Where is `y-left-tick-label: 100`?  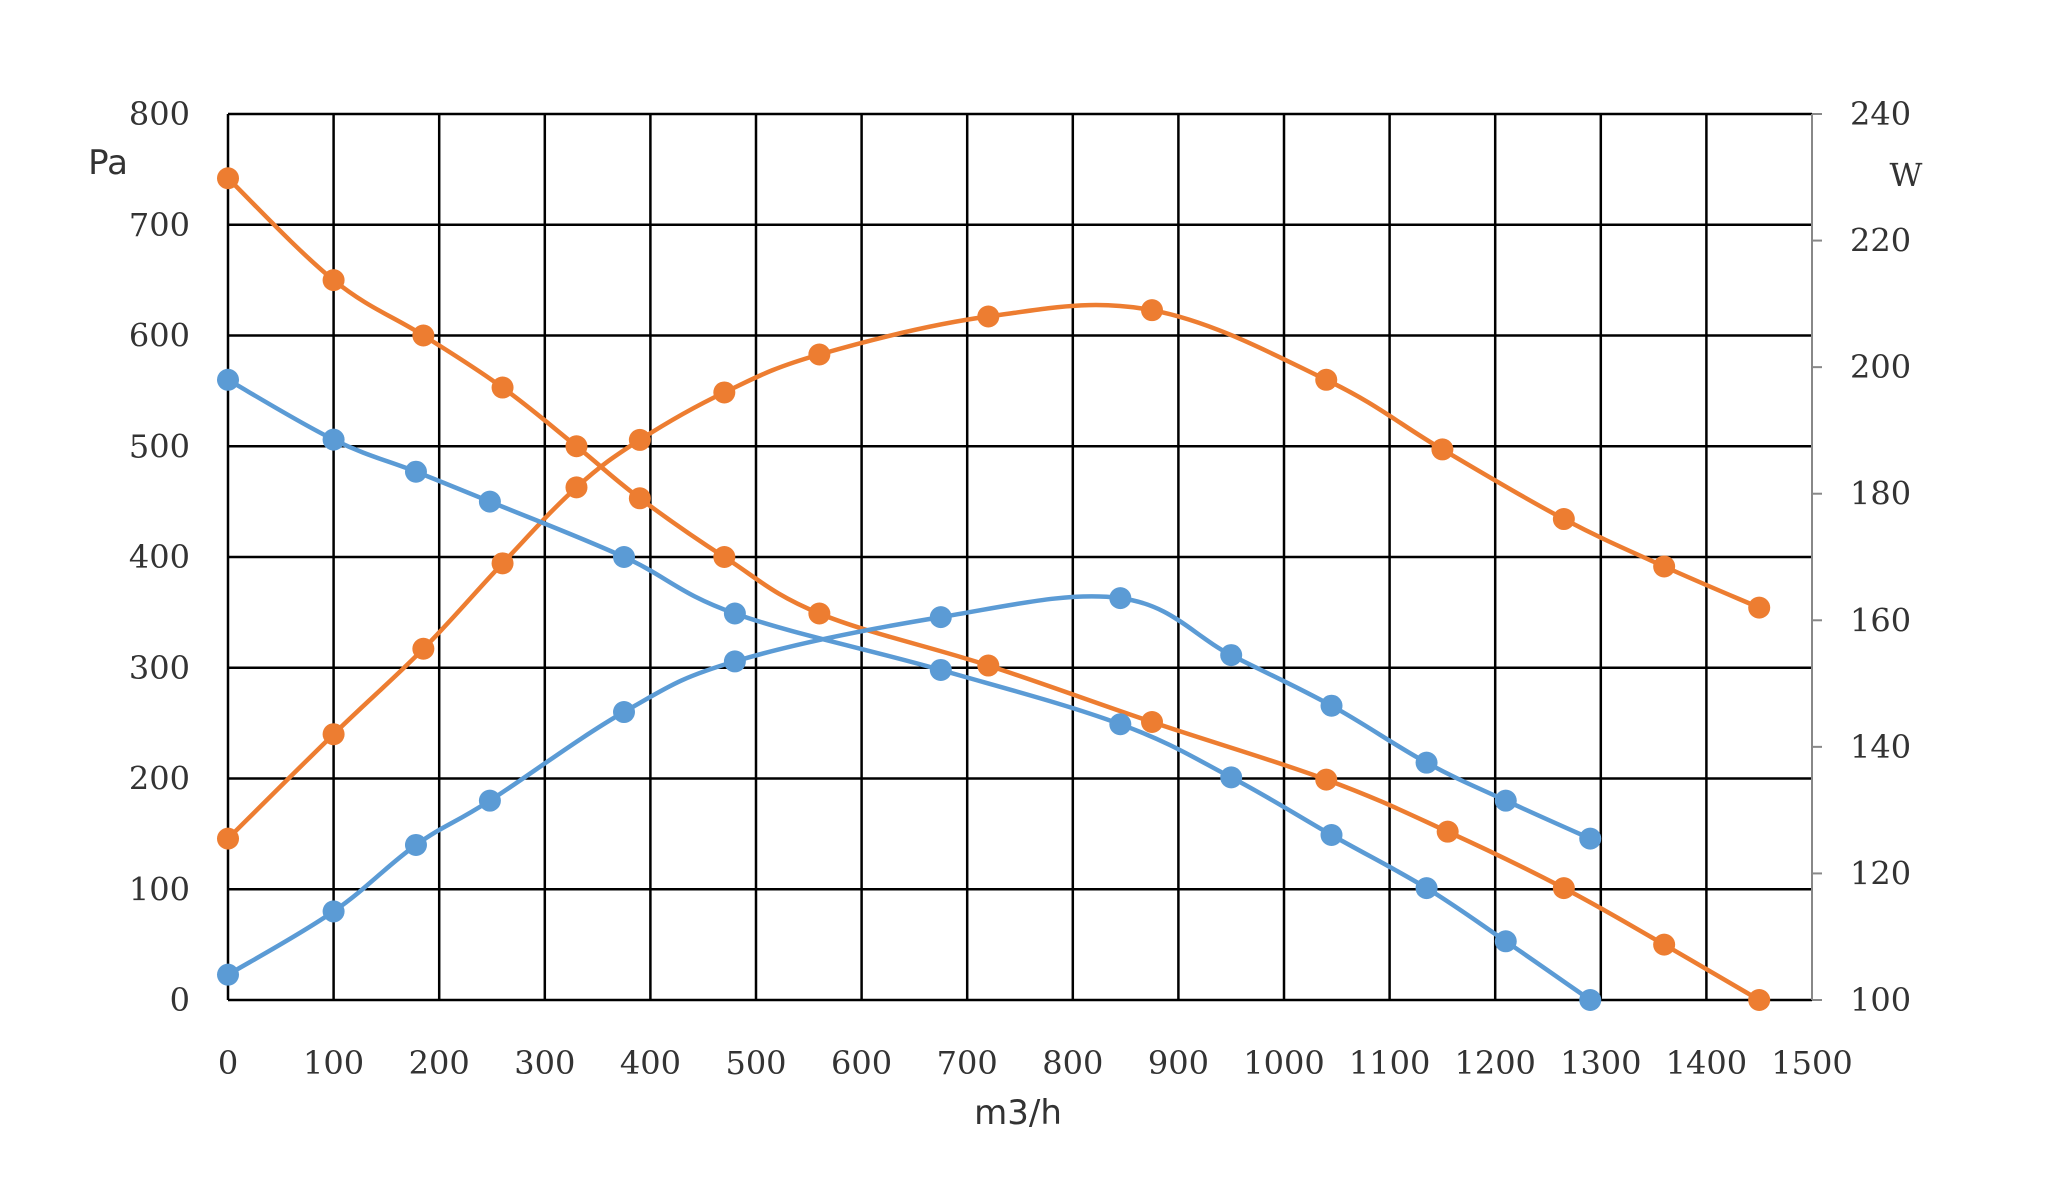 y-left-tick-label: 100 is located at coordinates (159, 889).